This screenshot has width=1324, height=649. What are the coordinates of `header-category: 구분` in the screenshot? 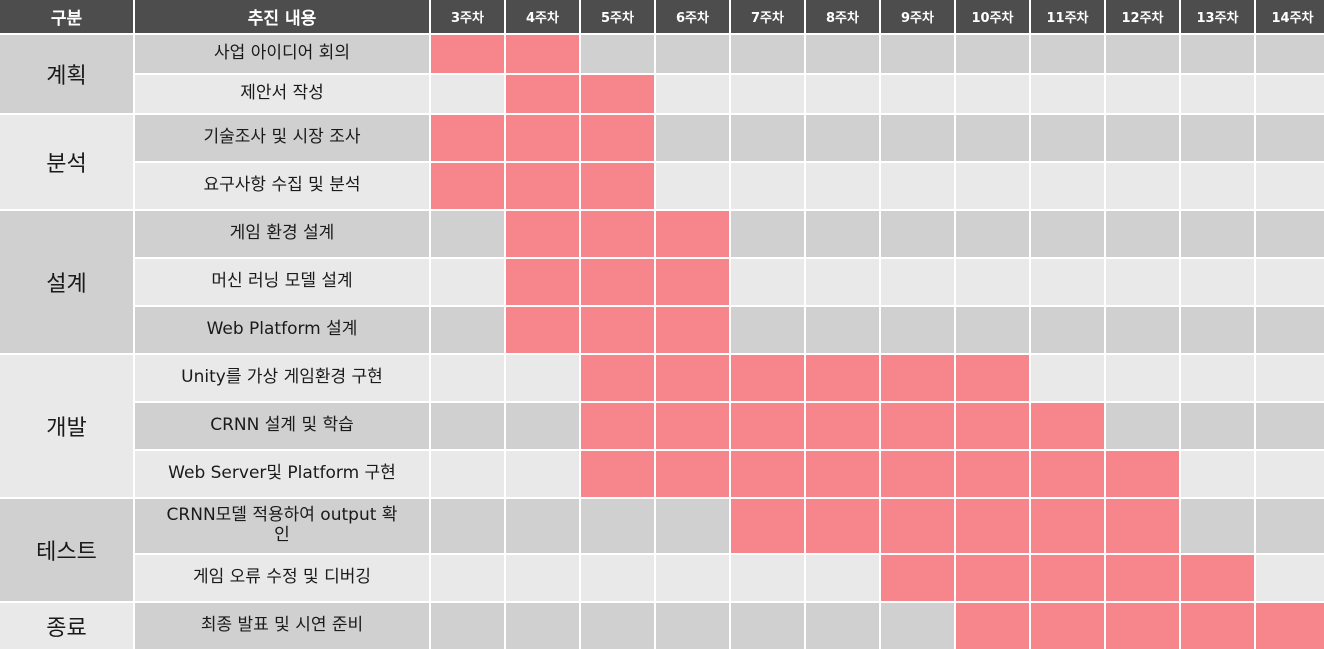 It's located at (66, 16).